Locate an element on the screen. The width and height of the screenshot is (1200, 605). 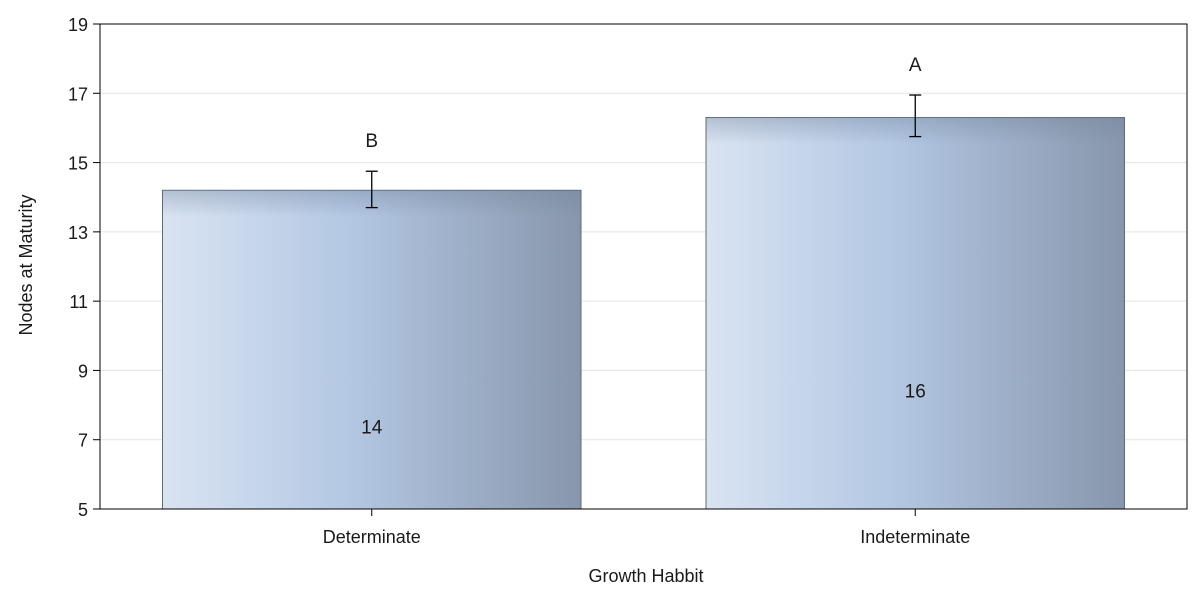
x-axis-title: Growth Habbit is located at coordinates (645, 576).